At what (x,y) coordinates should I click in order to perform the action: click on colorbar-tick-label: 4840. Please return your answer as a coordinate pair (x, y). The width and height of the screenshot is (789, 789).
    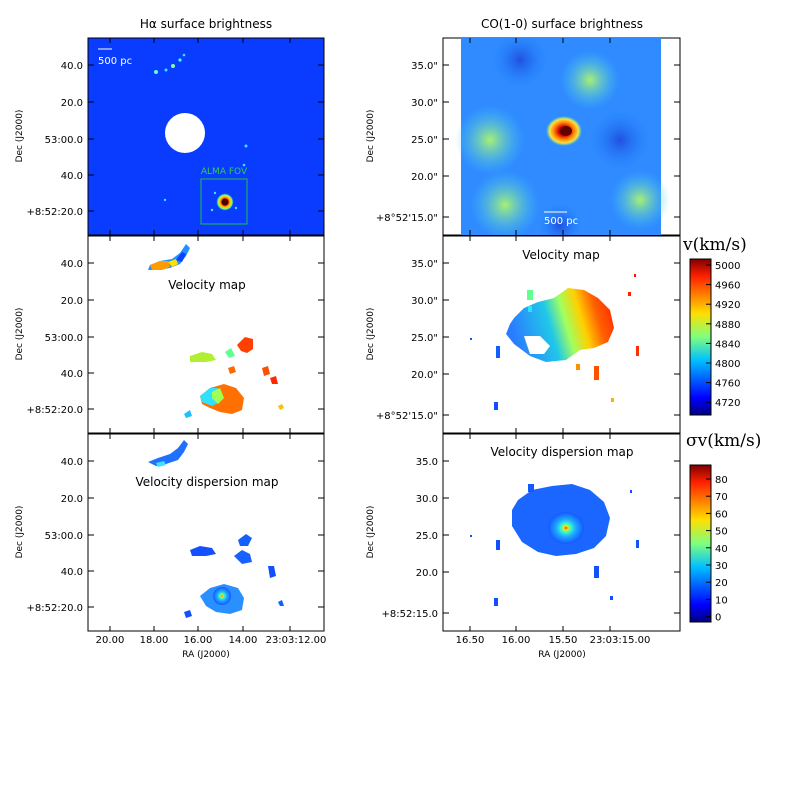
    Looking at the image, I should click on (727, 344).